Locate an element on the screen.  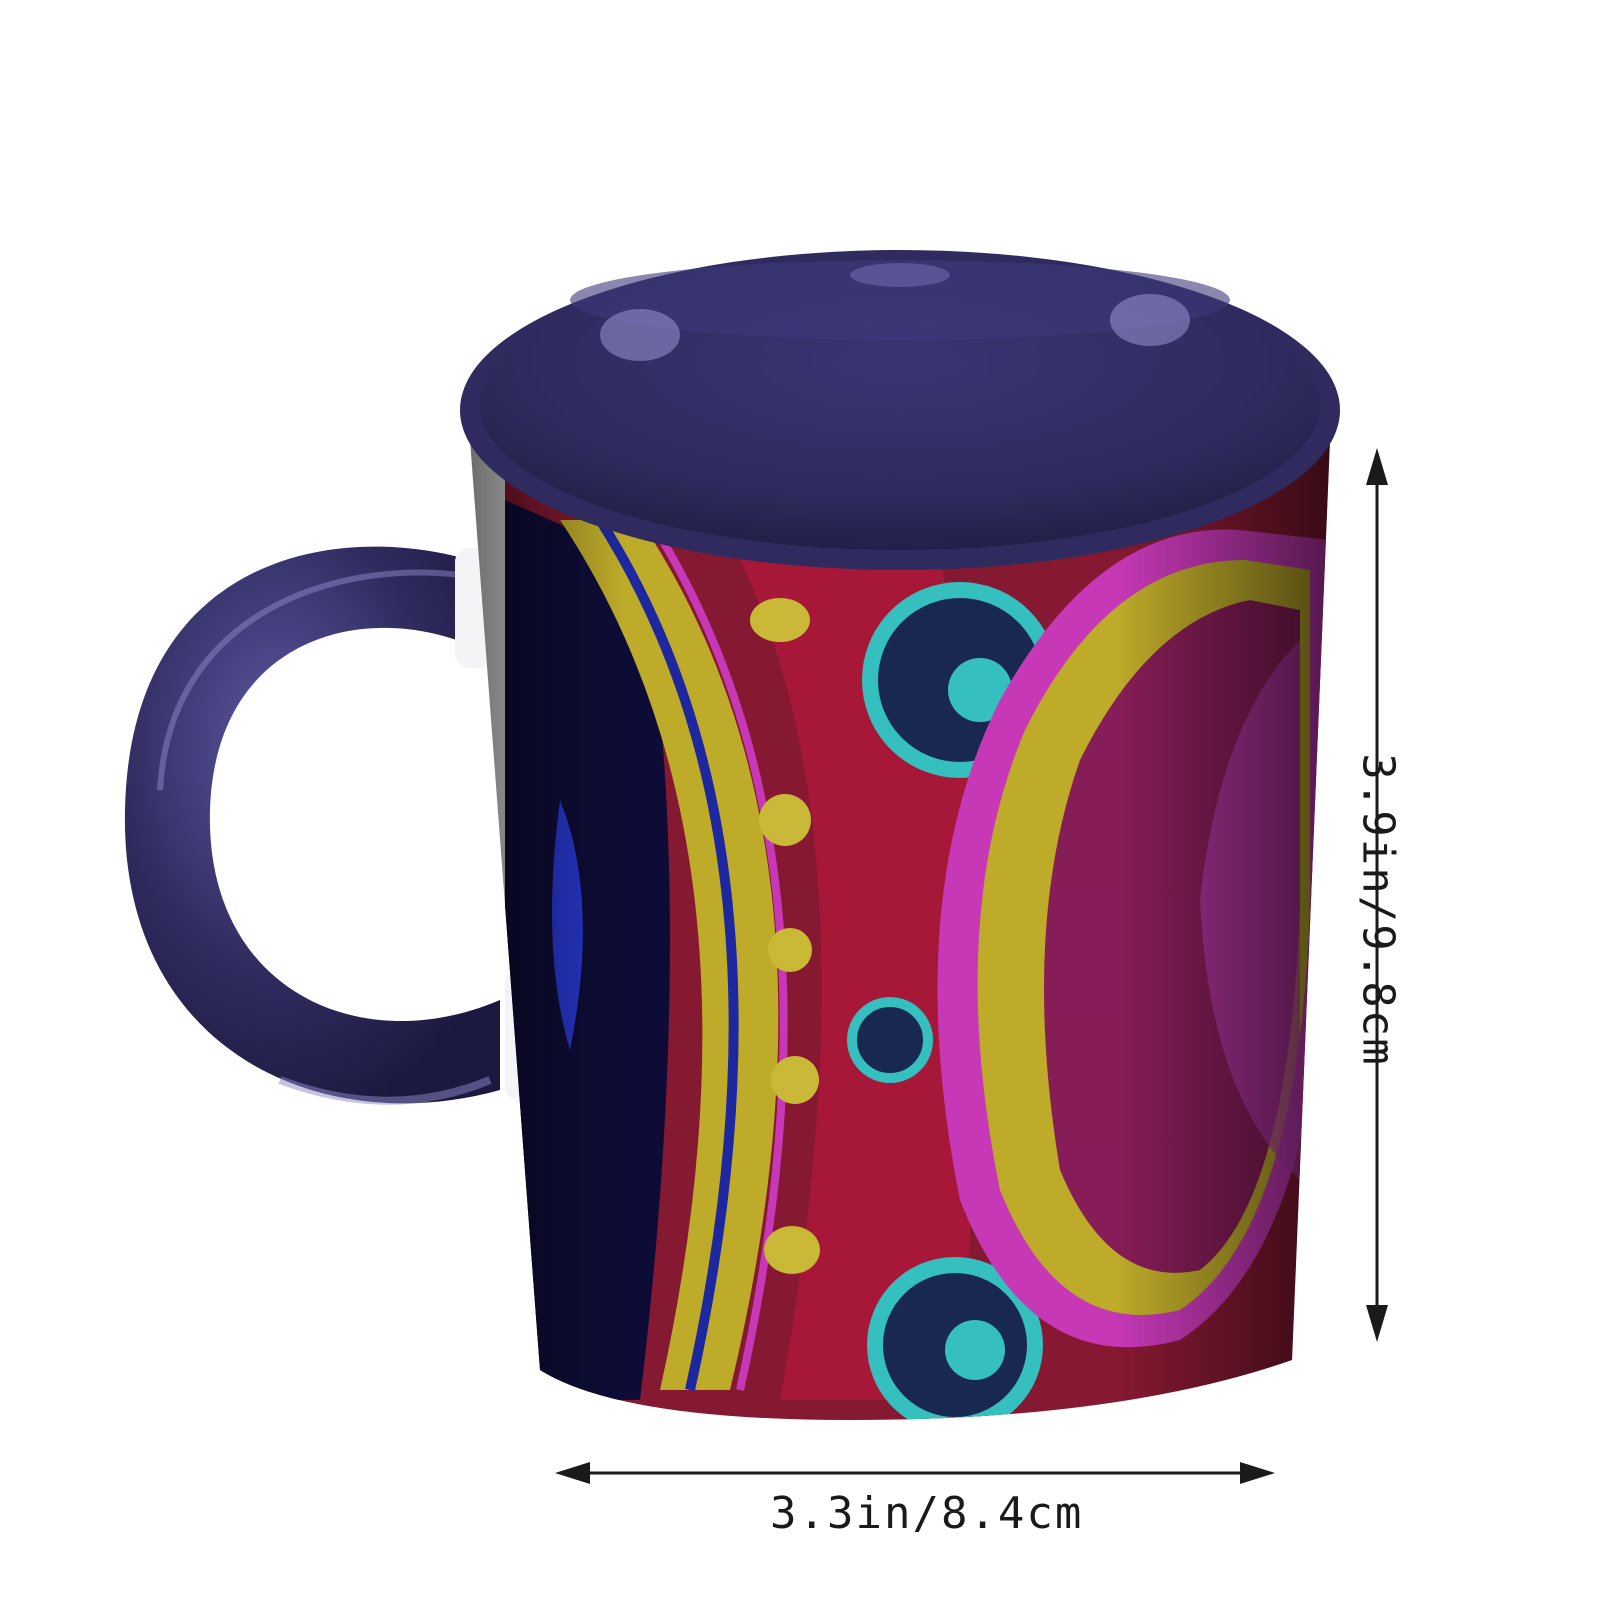
width-dimension-label: 3.3in/8.4cm is located at coordinates (927, 1513).